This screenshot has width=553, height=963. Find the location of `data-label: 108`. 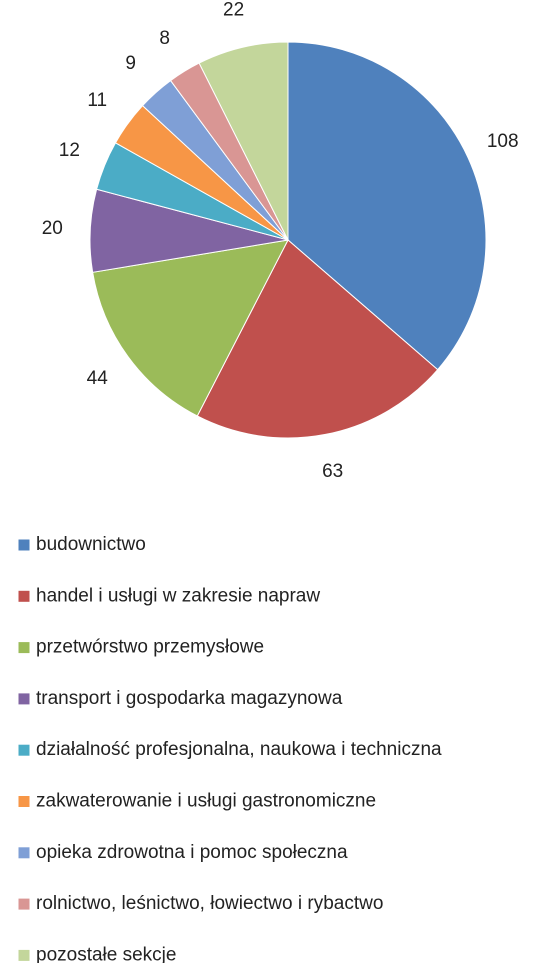

data-label: 108 is located at coordinates (503, 141).